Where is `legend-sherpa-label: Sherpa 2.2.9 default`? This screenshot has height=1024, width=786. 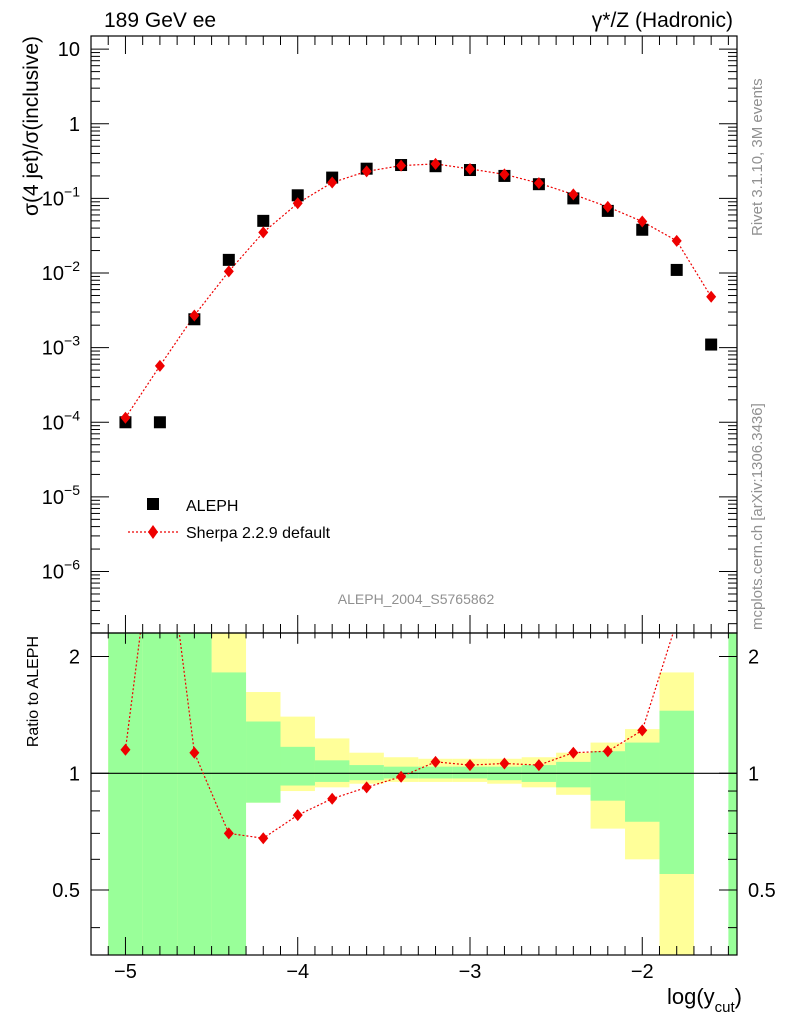 legend-sherpa-label: Sherpa 2.2.9 default is located at coordinates (258, 533).